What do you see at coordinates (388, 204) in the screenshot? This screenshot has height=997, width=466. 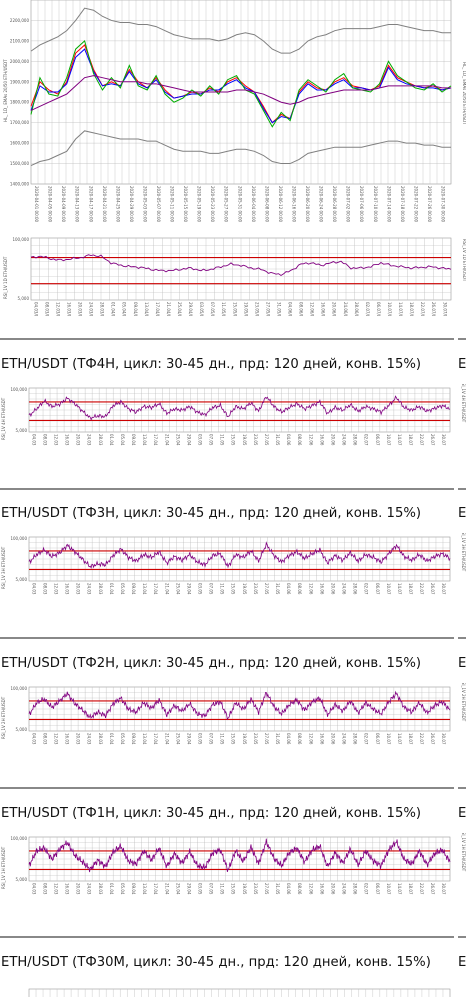 I see `x-tick-label: 2020-07-14 00:00` at bounding box center [388, 204].